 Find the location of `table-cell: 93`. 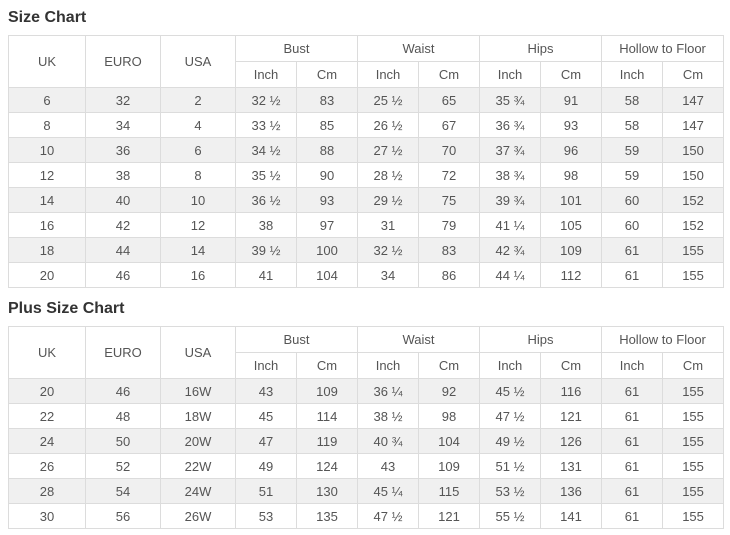

table-cell: 93 is located at coordinates (571, 125).